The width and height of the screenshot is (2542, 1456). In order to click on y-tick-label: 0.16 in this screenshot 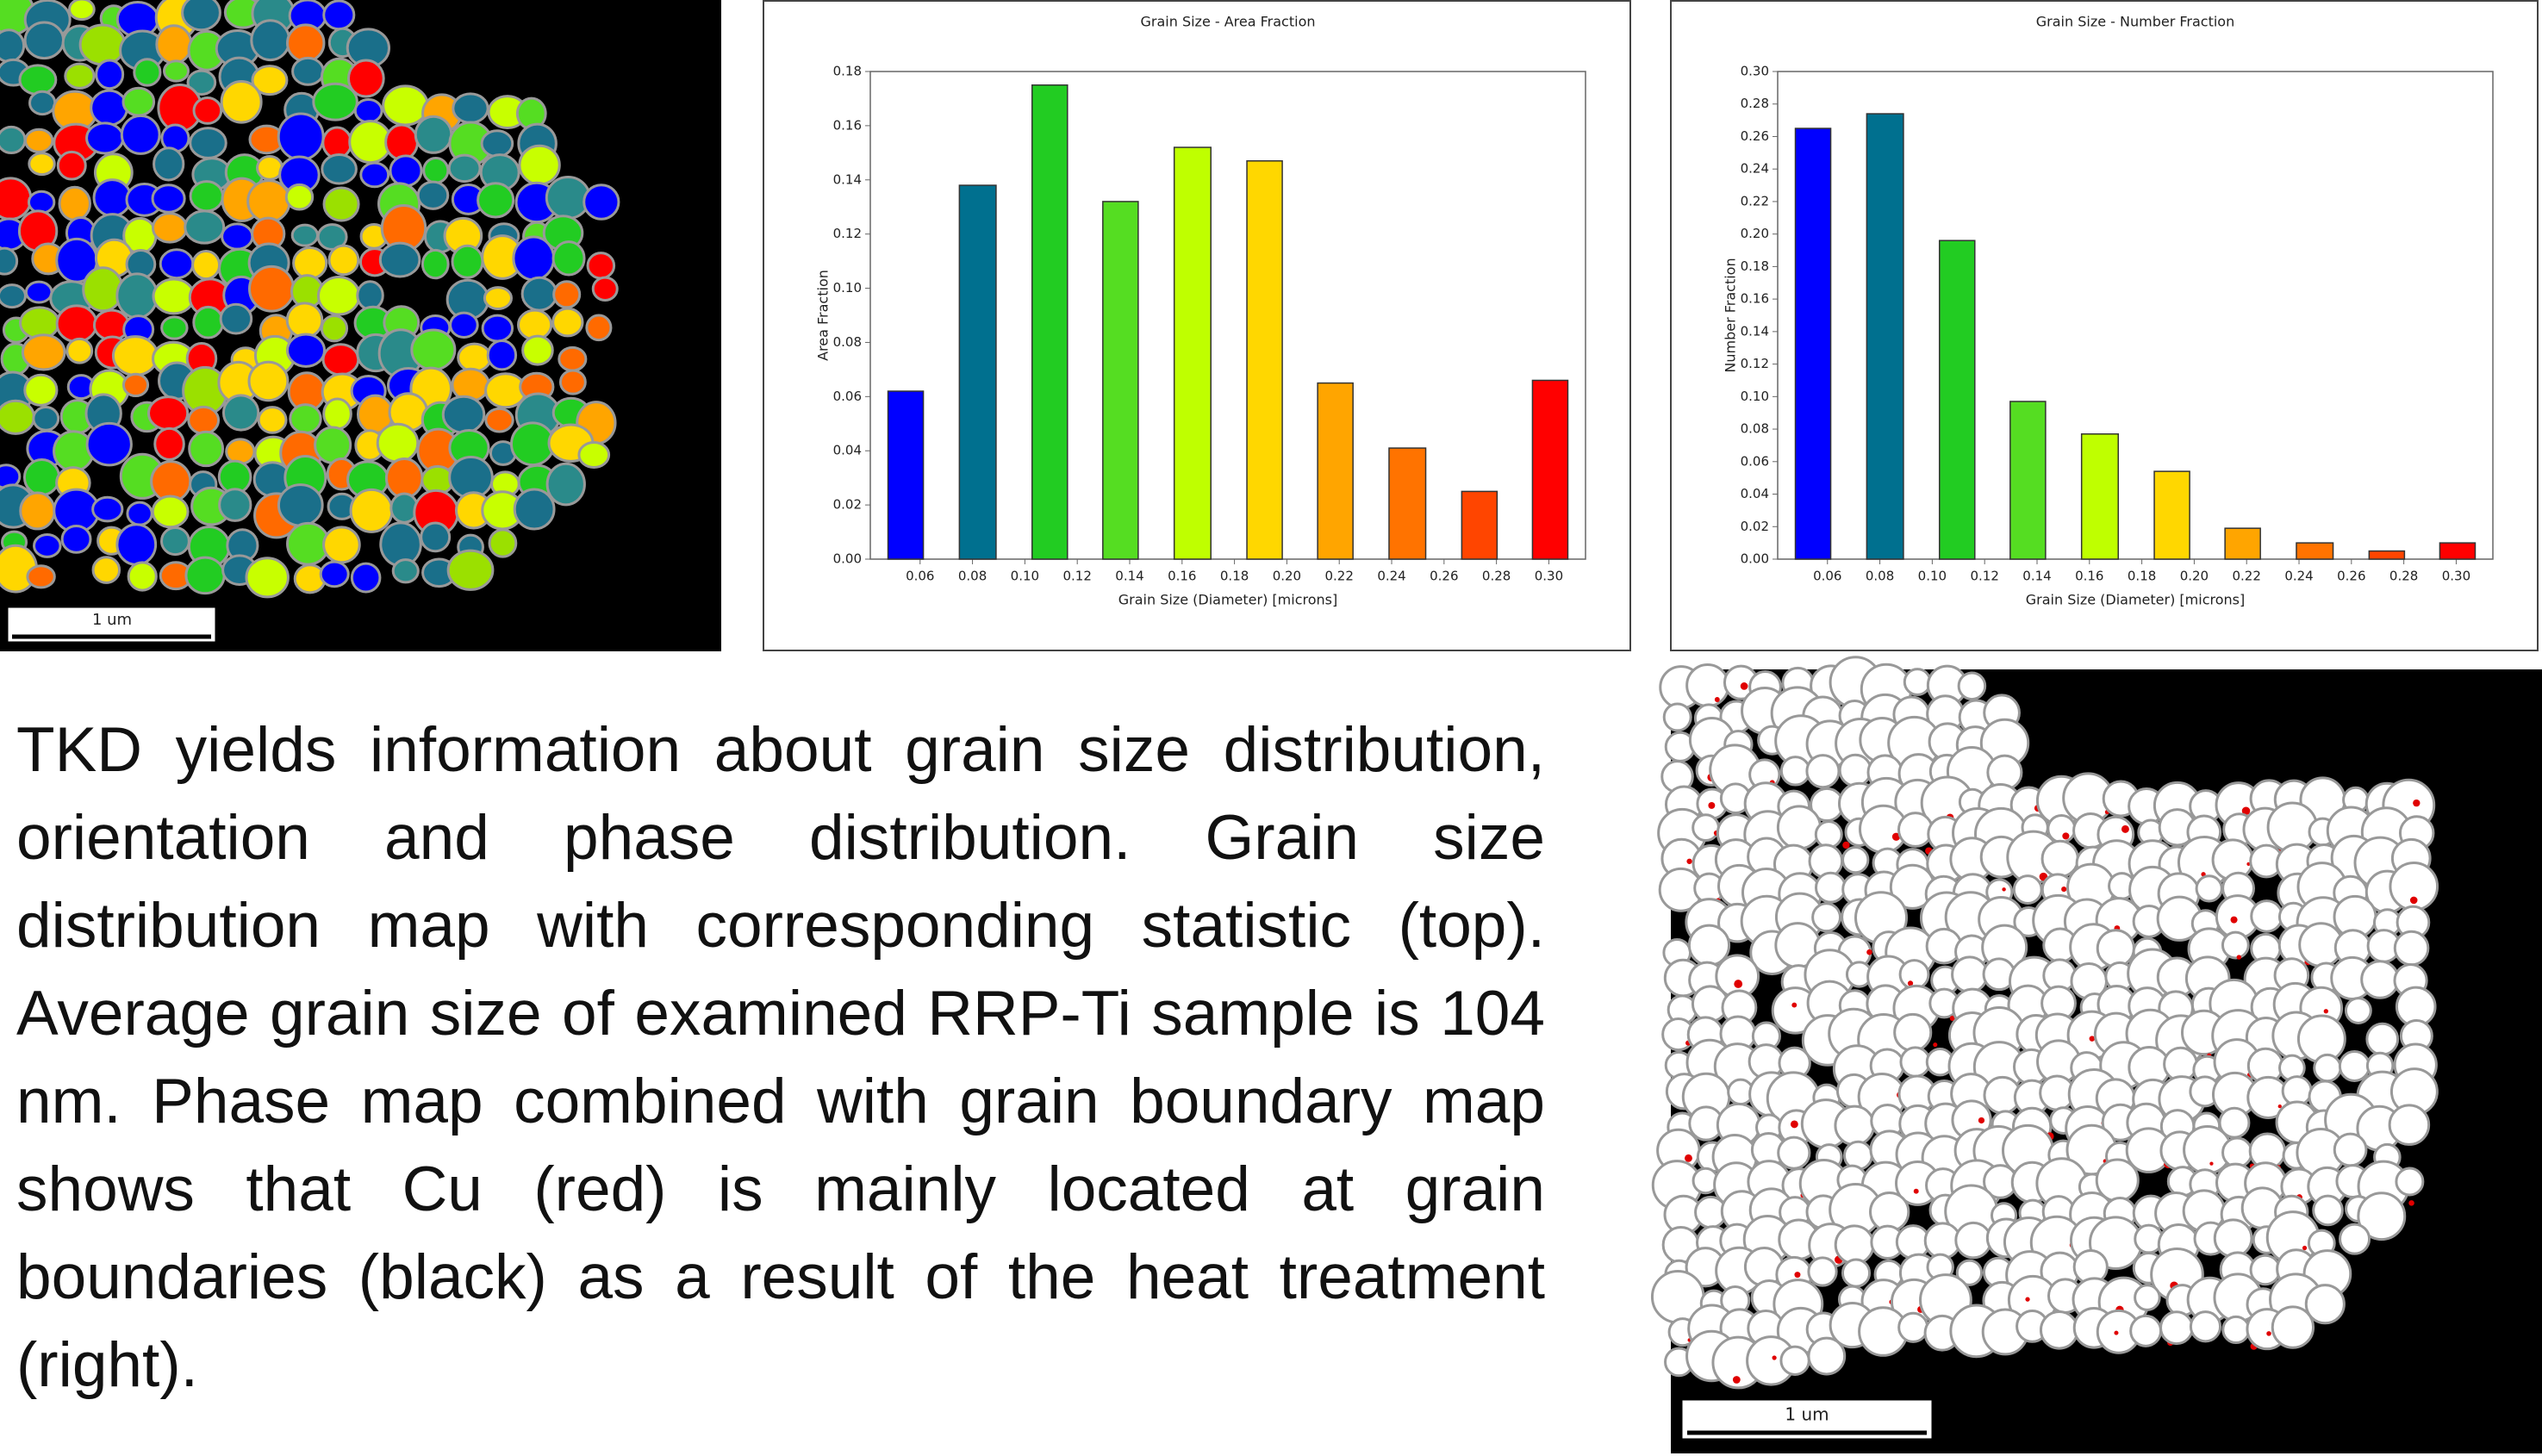, I will do `click(847, 125)`.